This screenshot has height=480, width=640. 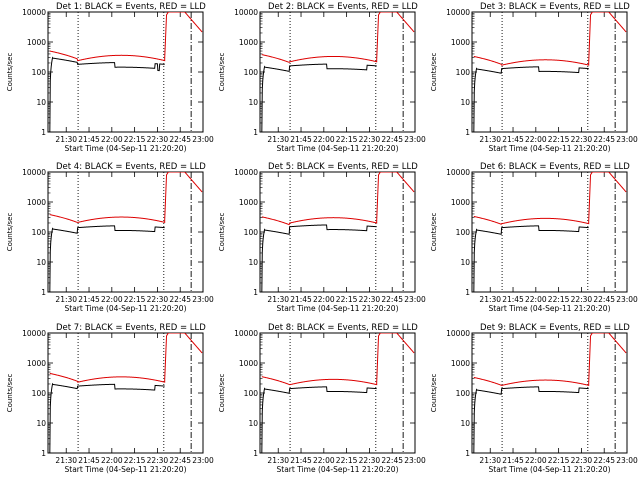 What do you see at coordinates (555, 7) in the screenshot?
I see `panel-title: Det 3: BLACK = Events, RED = LLD` at bounding box center [555, 7].